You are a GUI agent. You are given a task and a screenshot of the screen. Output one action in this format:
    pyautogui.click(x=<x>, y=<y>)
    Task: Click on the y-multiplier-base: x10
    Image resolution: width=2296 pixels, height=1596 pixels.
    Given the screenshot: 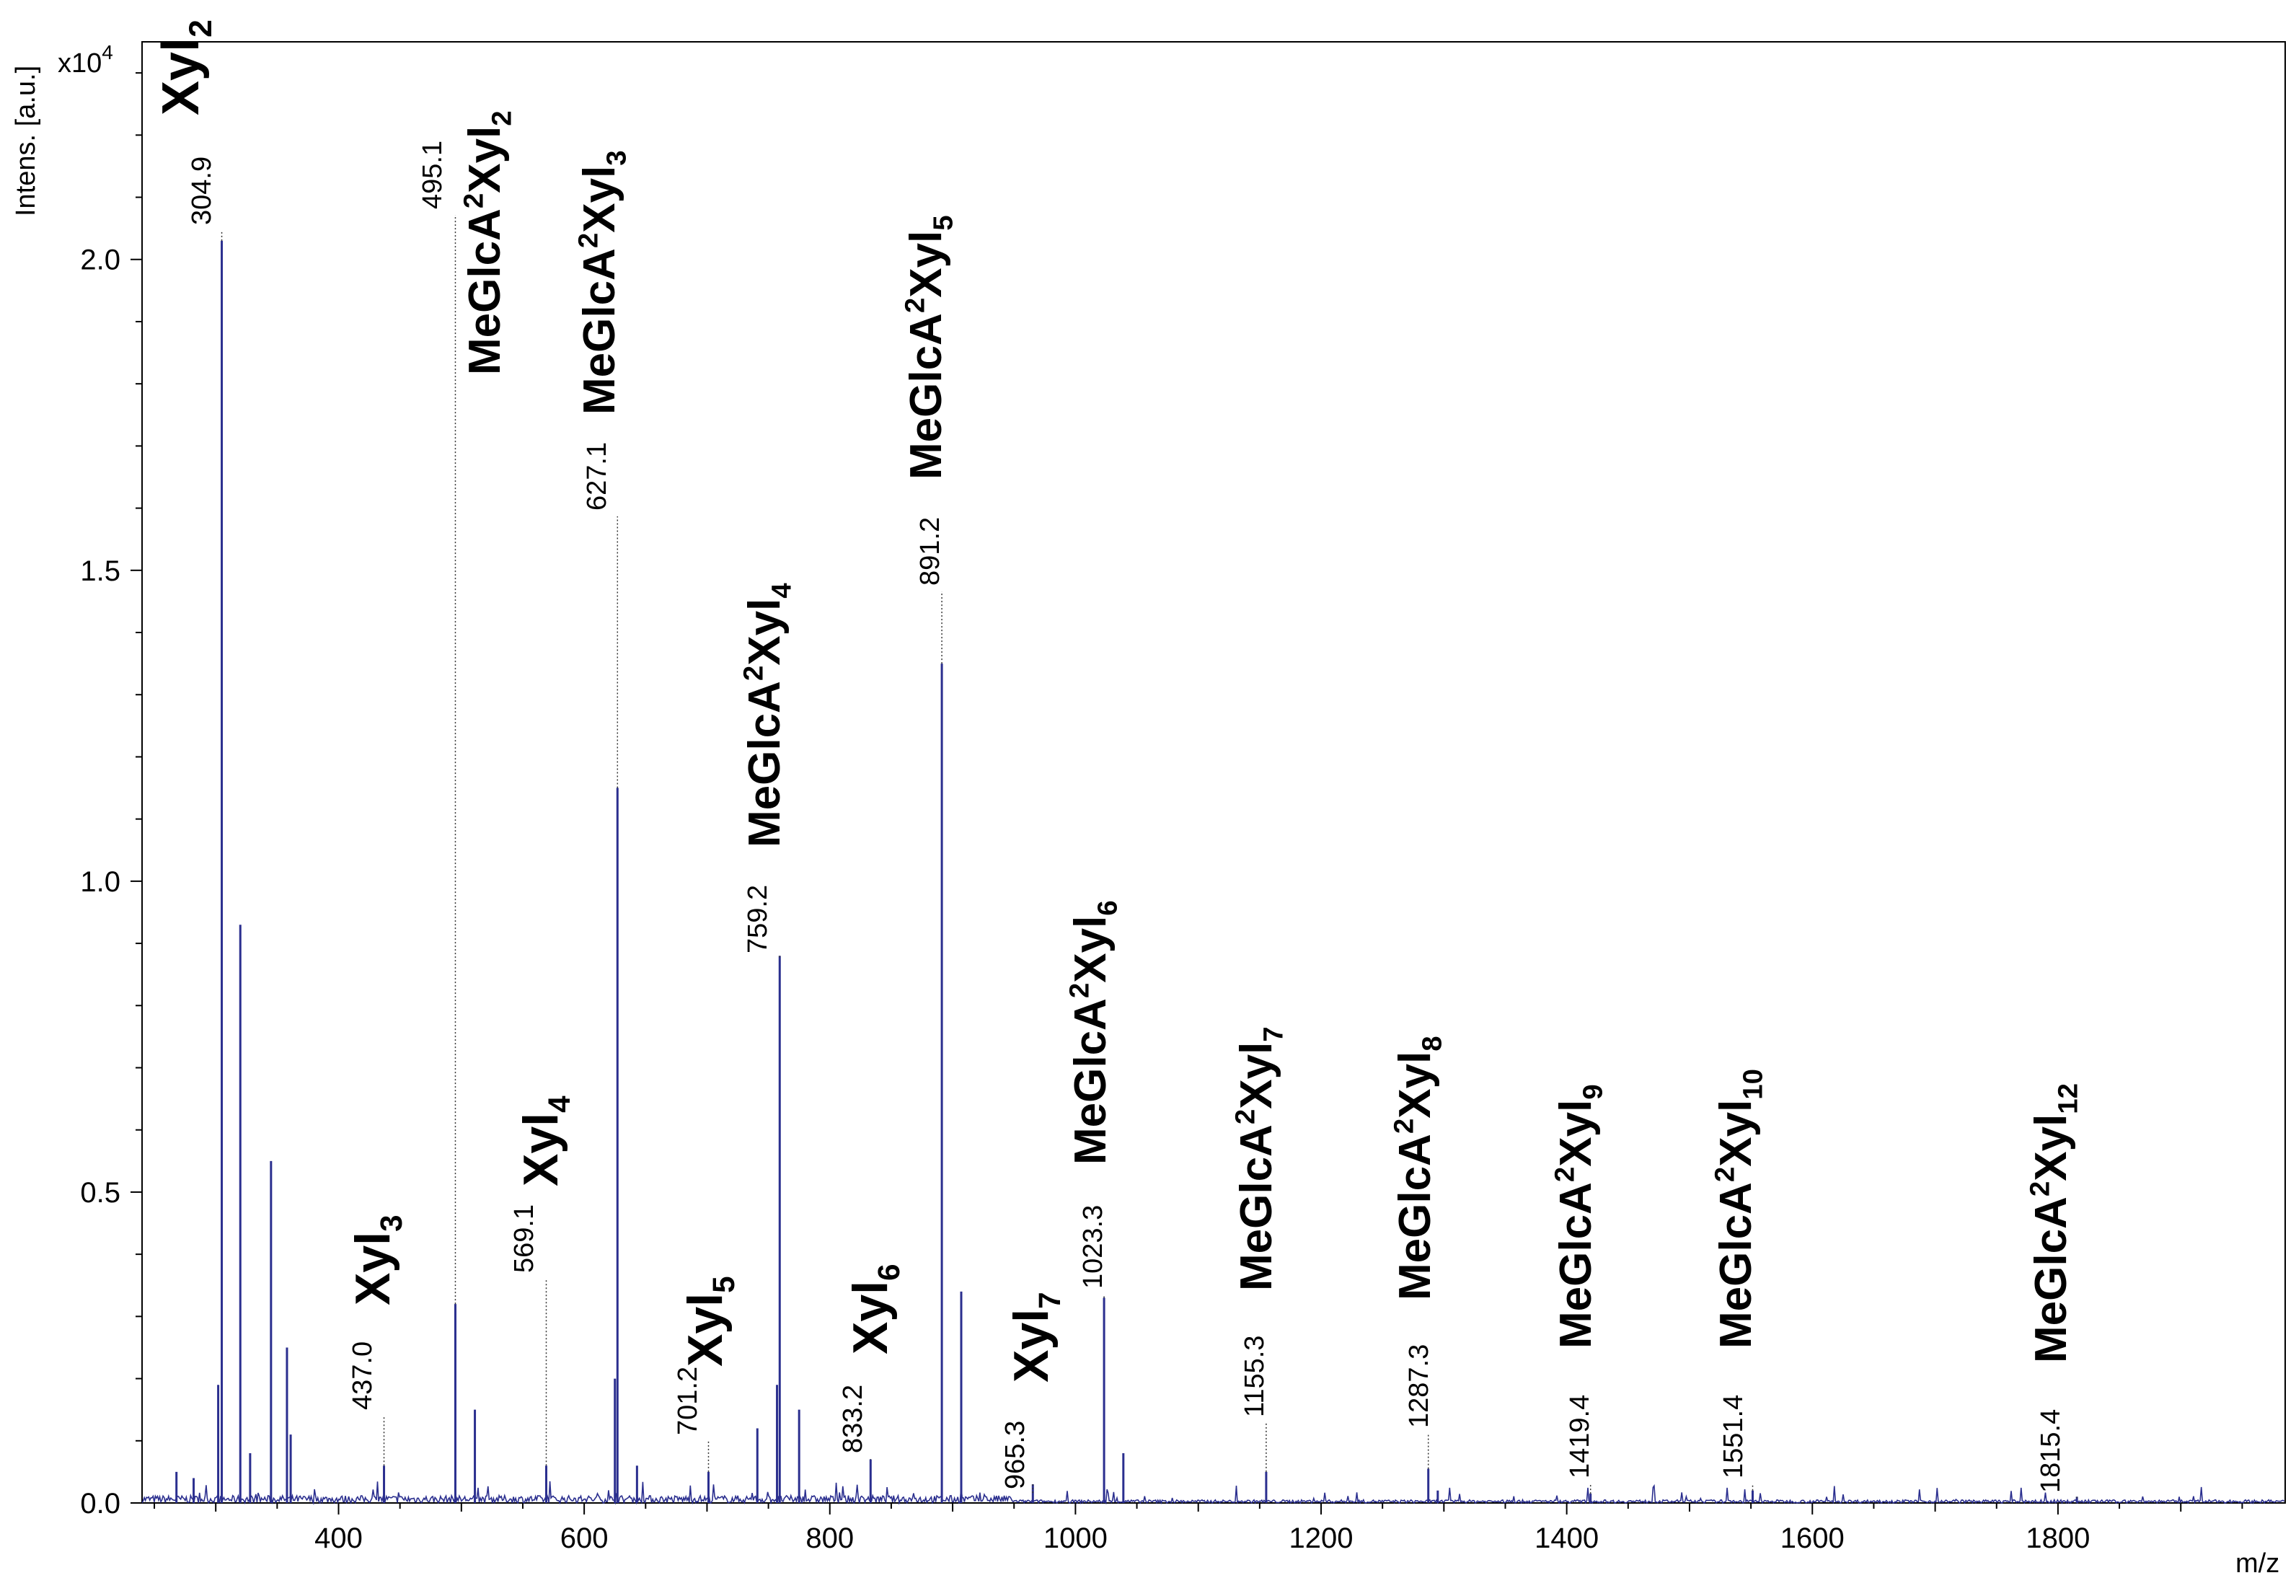 What is the action you would take?
    pyautogui.click(x=80, y=63)
    